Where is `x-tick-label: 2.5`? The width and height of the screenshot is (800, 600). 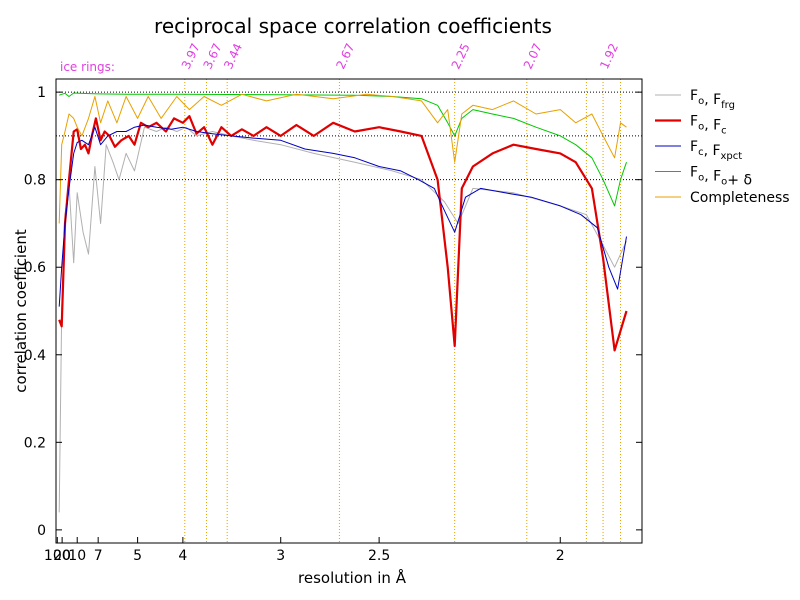 x-tick-label: 2.5 is located at coordinates (379, 556).